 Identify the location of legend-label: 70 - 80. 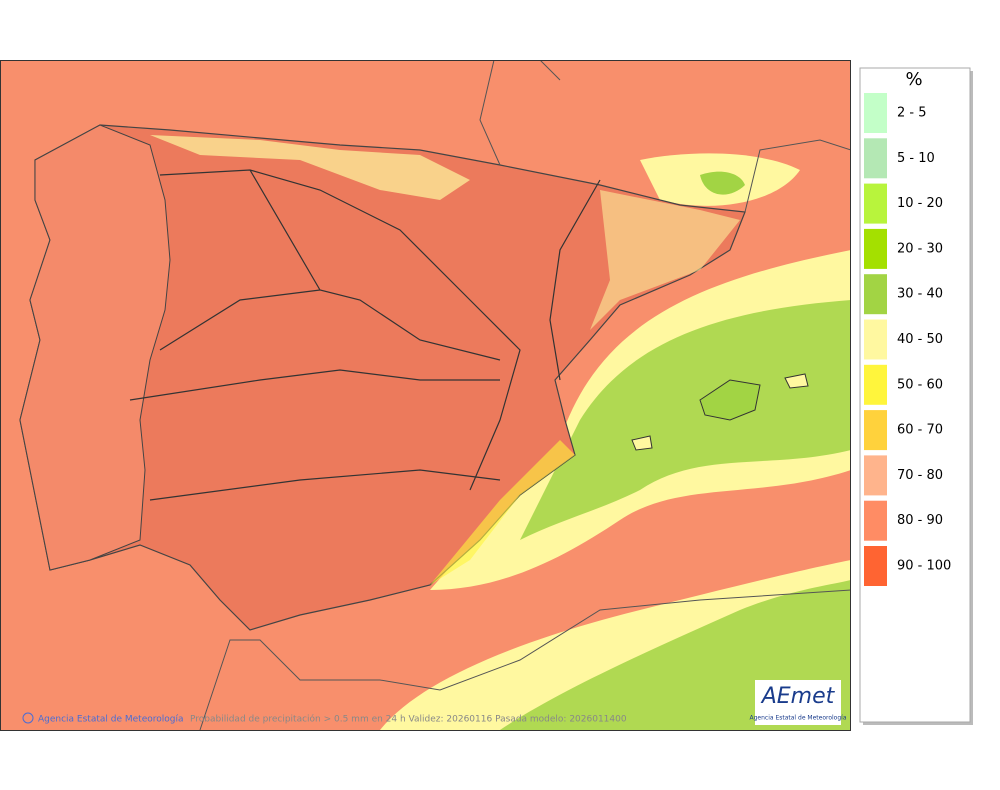
(920, 475).